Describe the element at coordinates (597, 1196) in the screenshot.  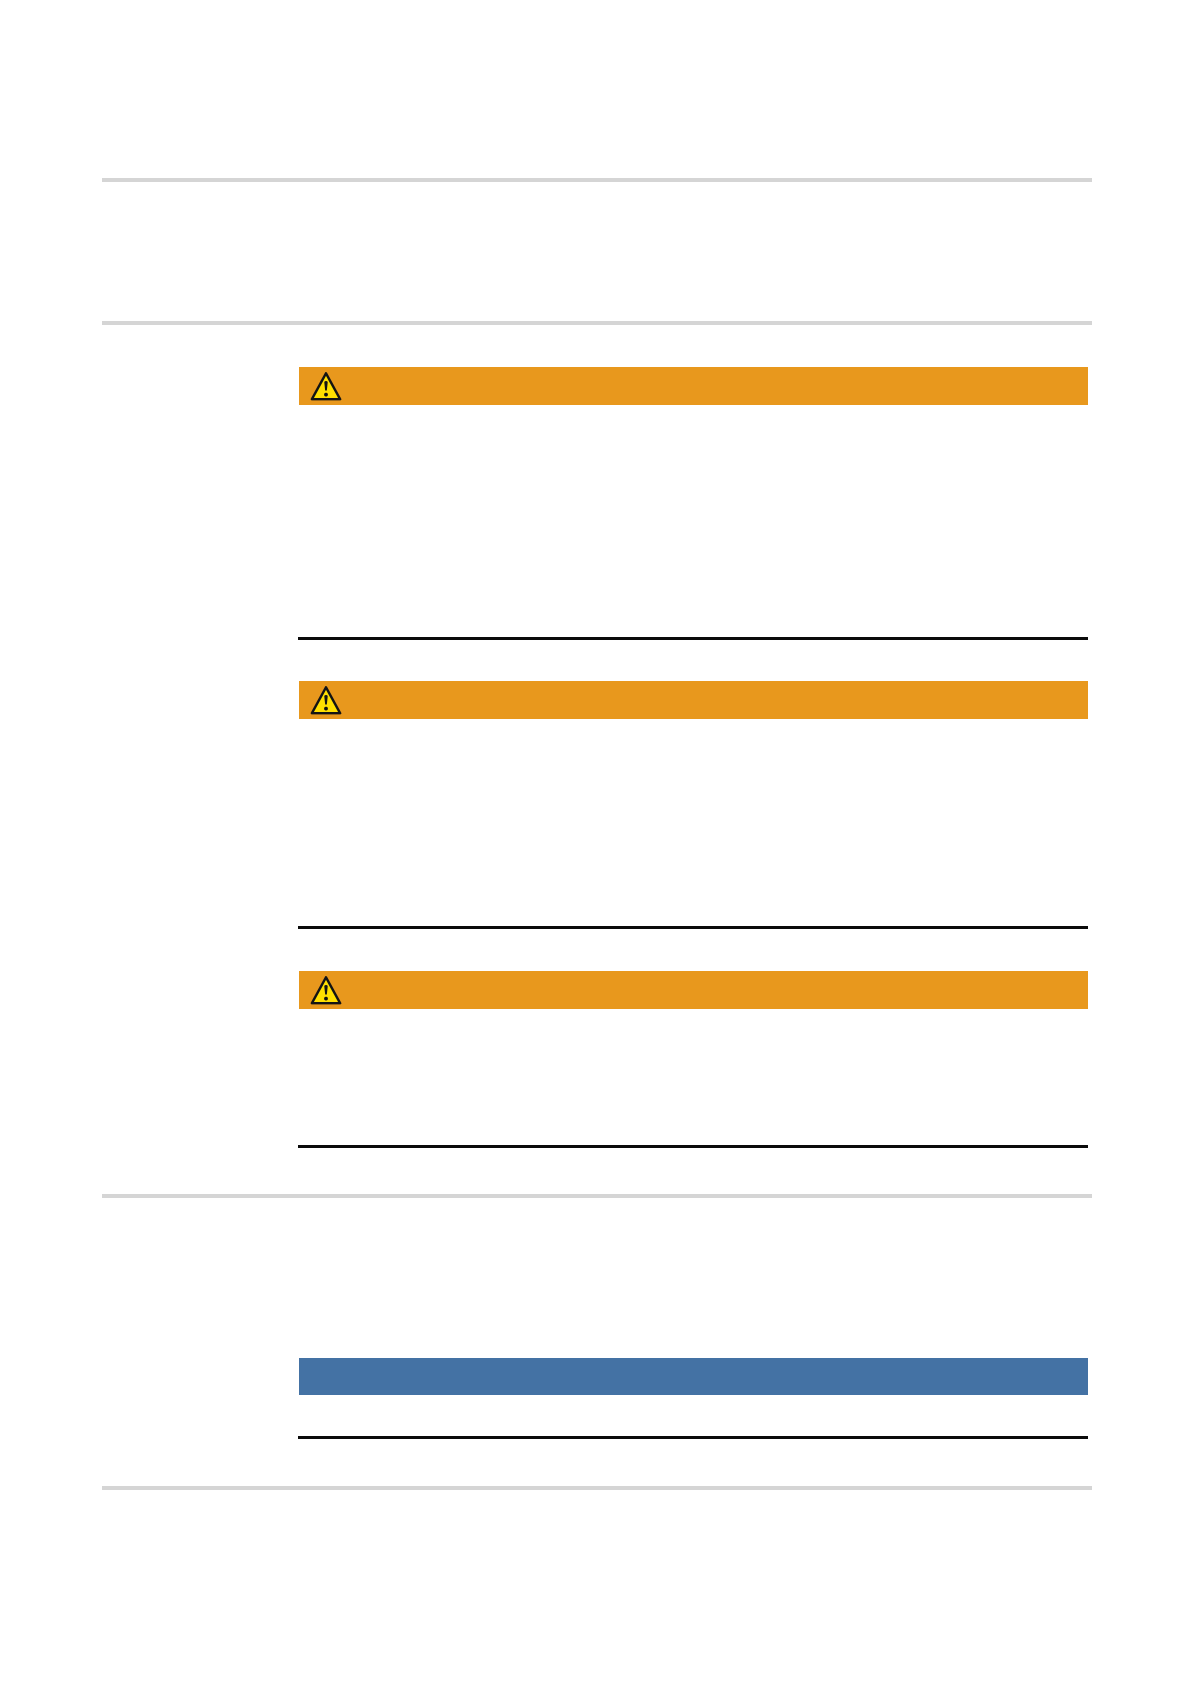
I see `section-divider-rule` at that location.